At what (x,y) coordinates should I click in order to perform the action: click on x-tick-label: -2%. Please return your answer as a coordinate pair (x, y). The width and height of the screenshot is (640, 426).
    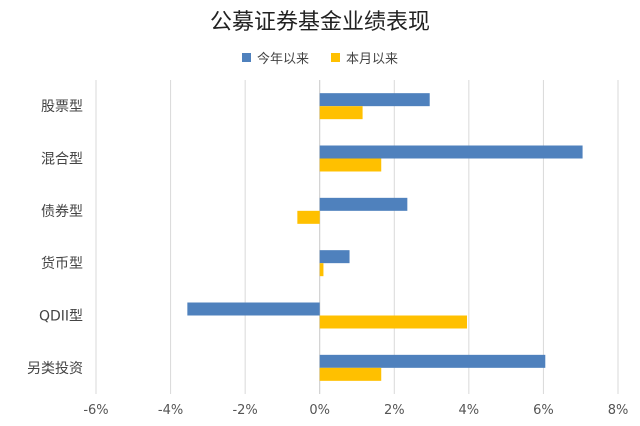
    Looking at the image, I should click on (244, 410).